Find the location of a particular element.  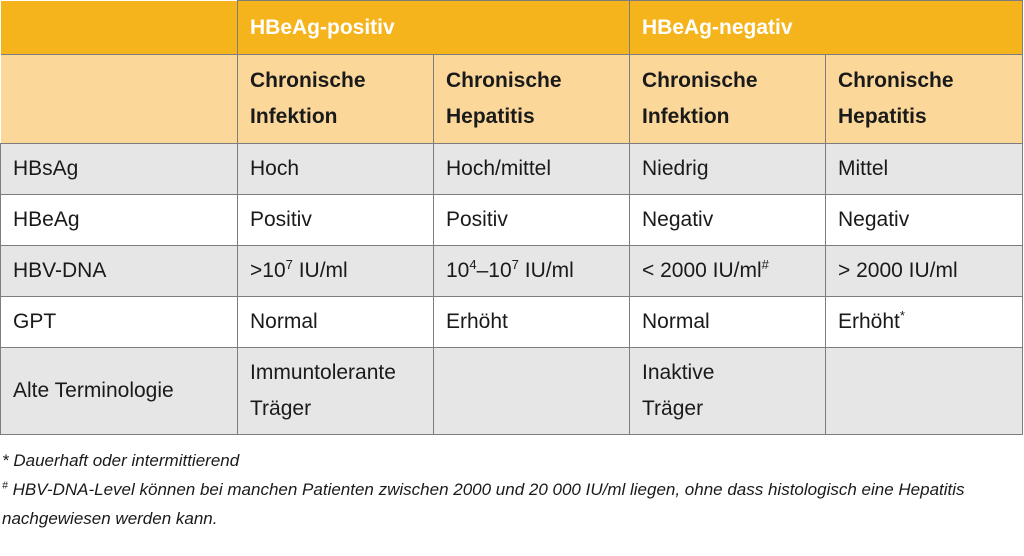

table-cell: Niedrig is located at coordinates (727, 169).